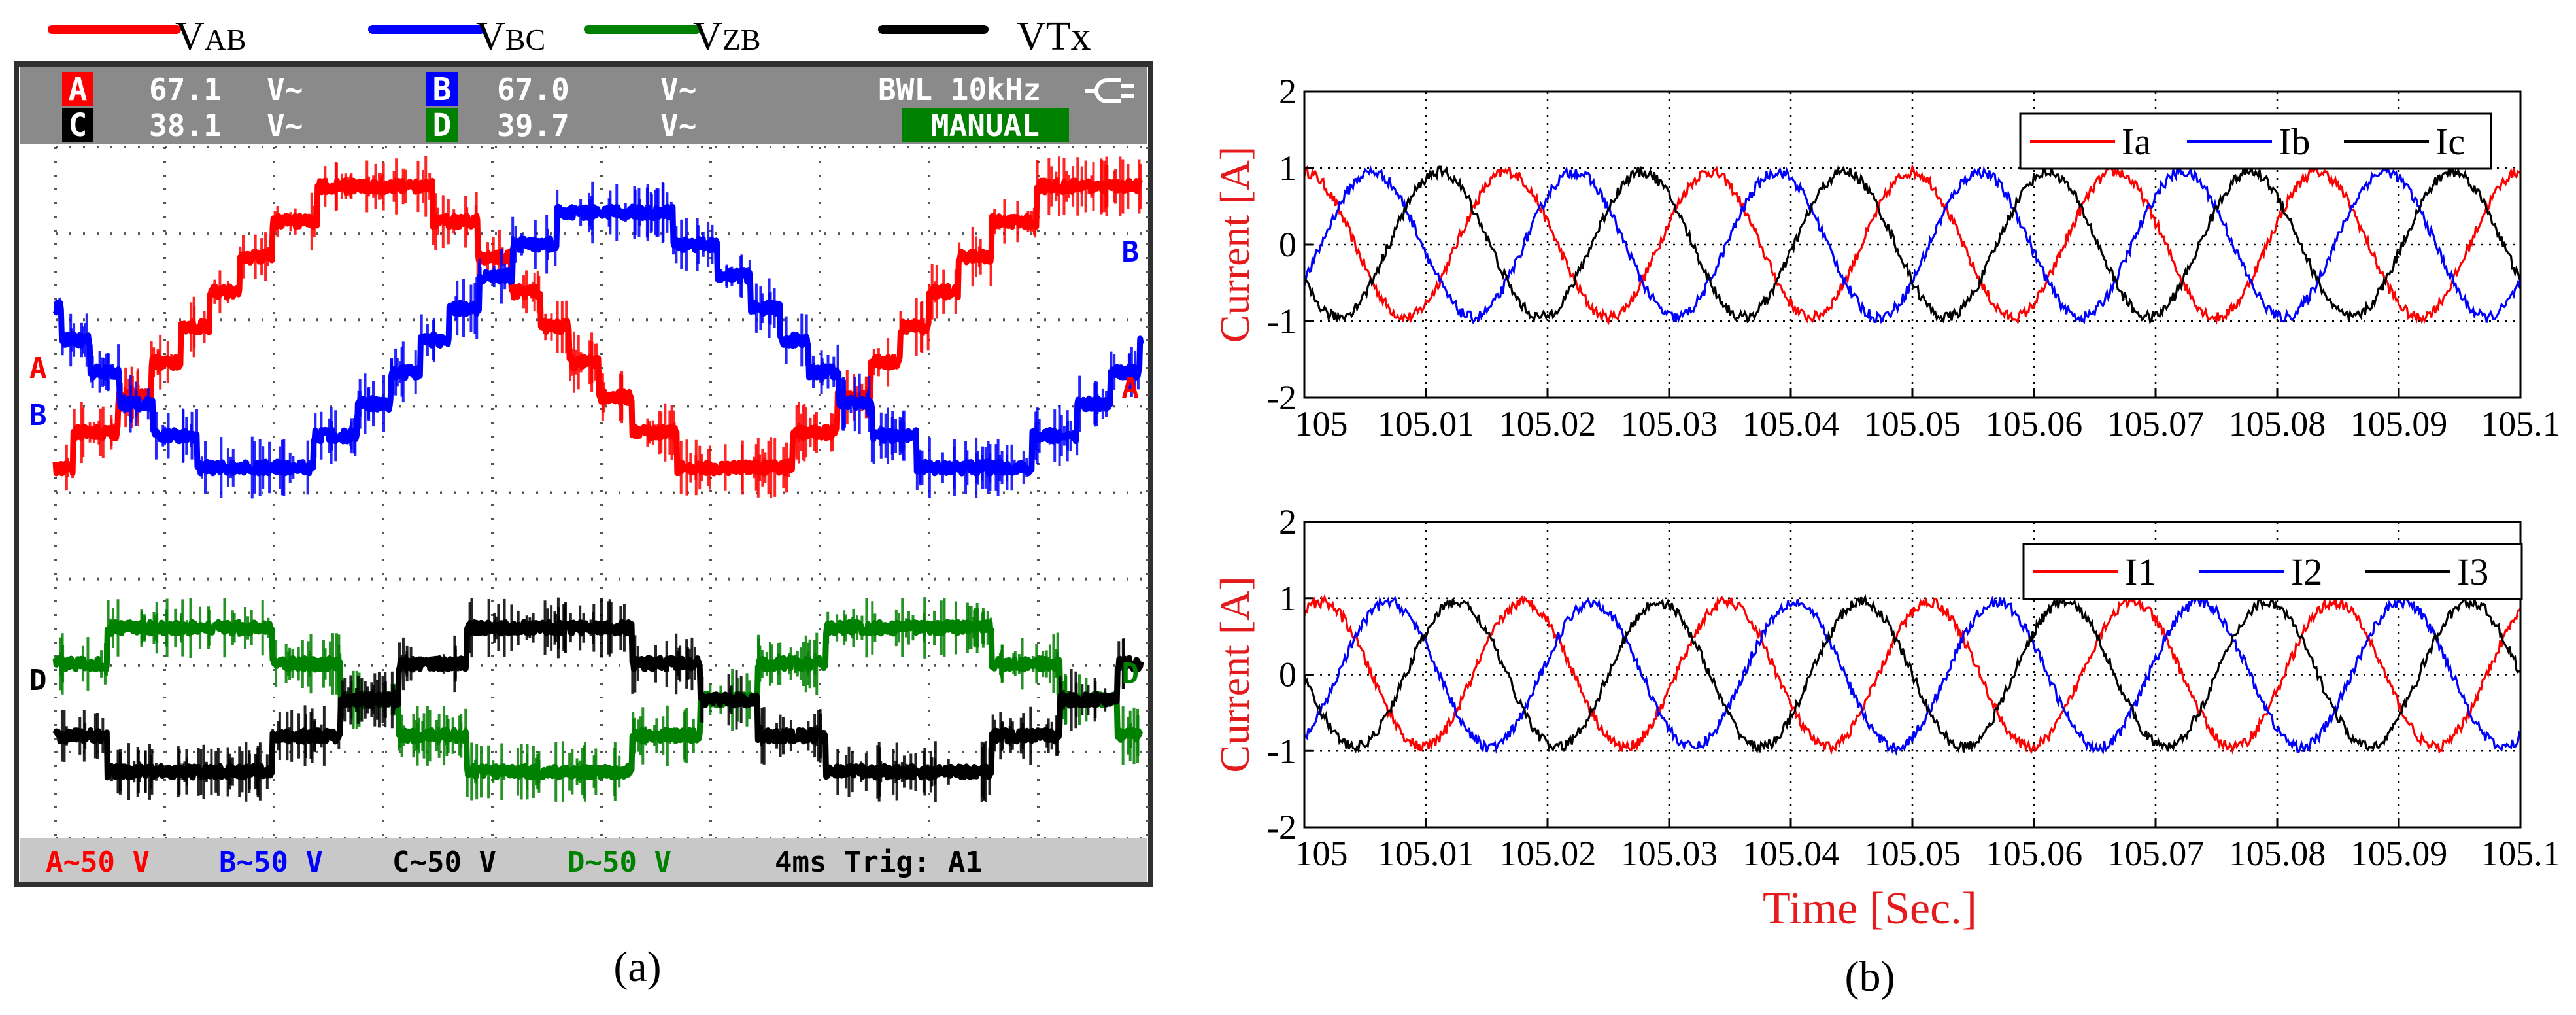 Image resolution: width=2576 pixels, height=1015 pixels. I want to click on series-line-i2, so click(1913, 675).